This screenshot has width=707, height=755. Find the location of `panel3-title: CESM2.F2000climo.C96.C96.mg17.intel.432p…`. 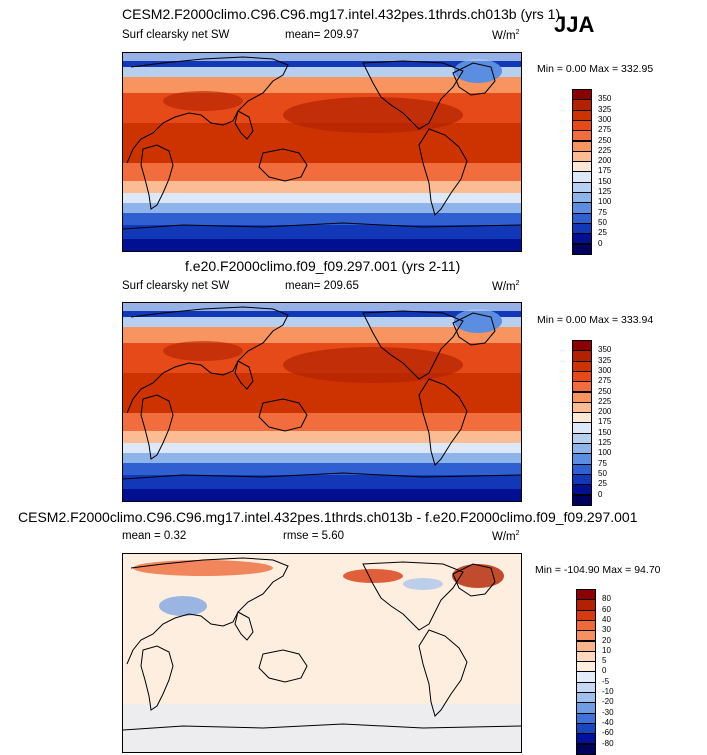

panel3-title: CESM2.F2000climo.C96.C96.mg17.intel.432p… is located at coordinates (328, 517).